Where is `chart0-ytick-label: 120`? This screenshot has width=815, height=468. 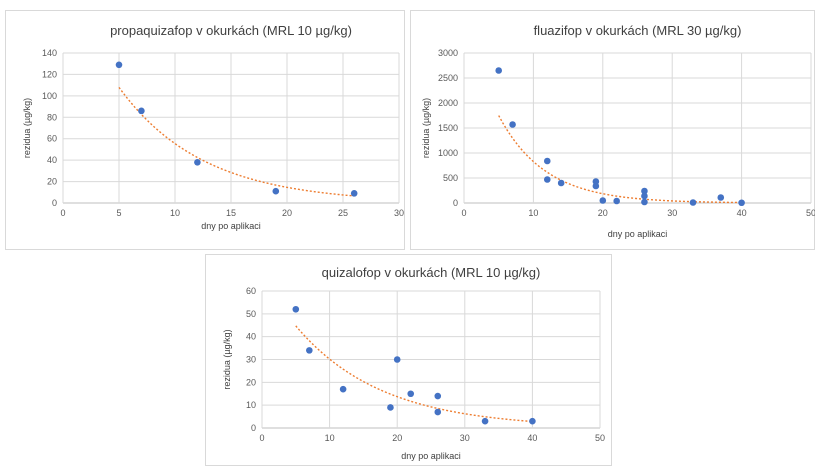 chart0-ytick-label: 120 is located at coordinates (49, 74).